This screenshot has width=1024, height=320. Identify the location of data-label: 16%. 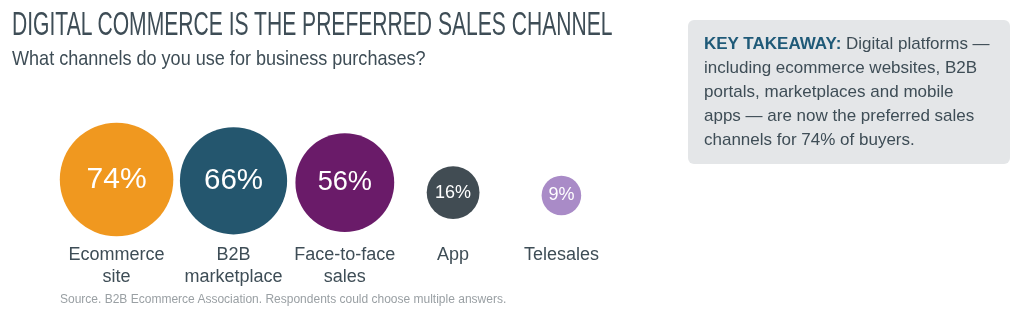
(453, 191).